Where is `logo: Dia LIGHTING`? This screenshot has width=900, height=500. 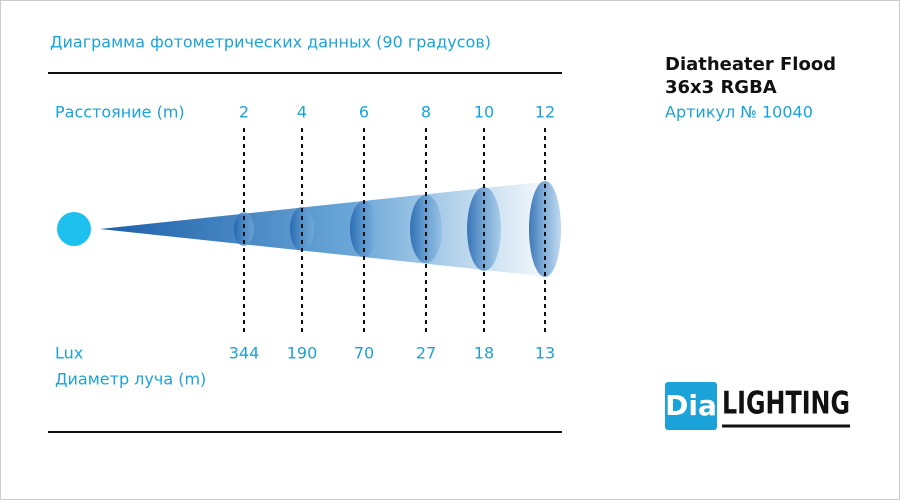 logo: Dia LIGHTING is located at coordinates (757, 406).